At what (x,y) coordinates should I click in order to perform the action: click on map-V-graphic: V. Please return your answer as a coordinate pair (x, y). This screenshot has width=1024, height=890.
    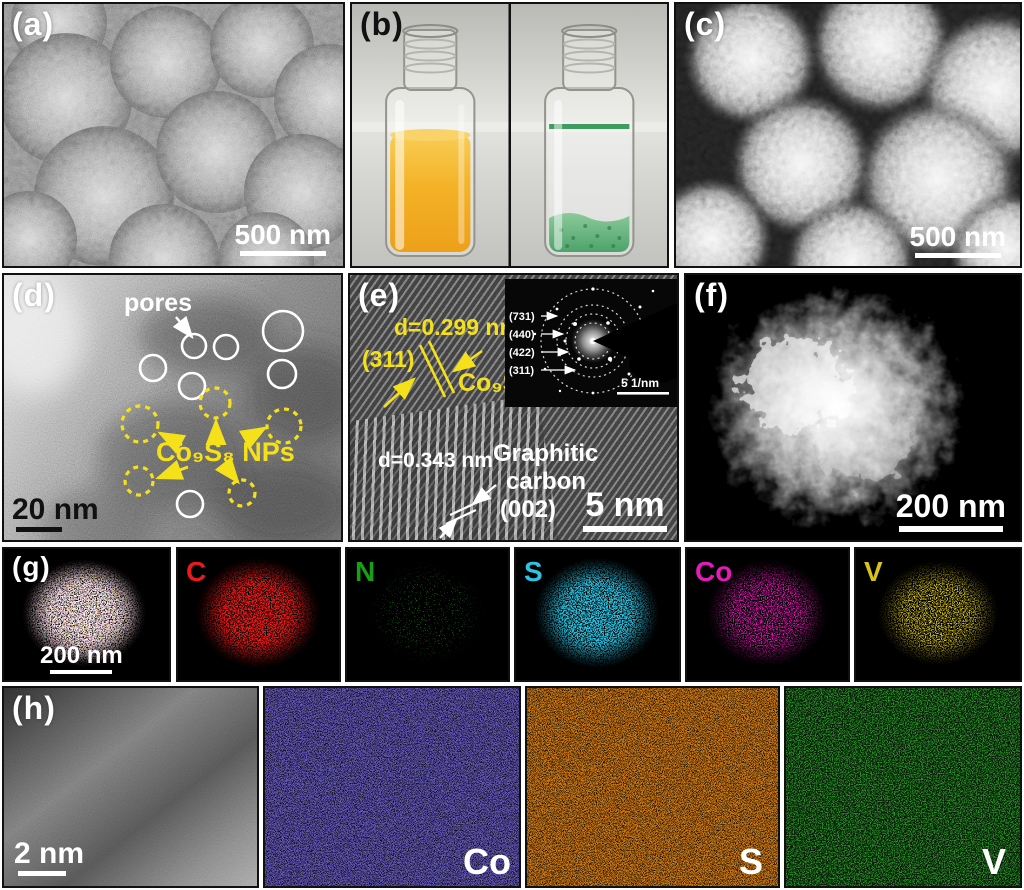
    Looking at the image, I should click on (903, 787).